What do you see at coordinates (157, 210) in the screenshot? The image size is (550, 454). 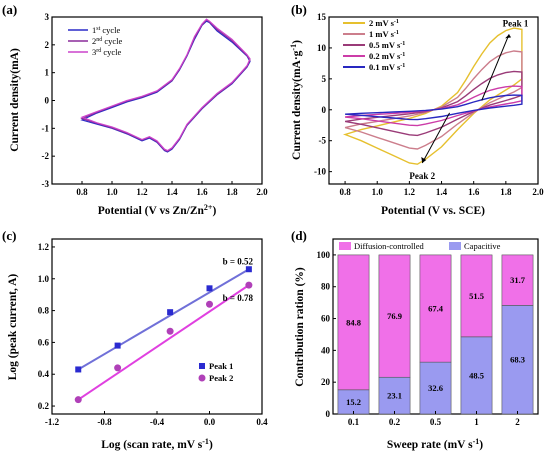 I see `panel-a-xlabel: Potential (V vs Zn/Zn2+)` at bounding box center [157, 210].